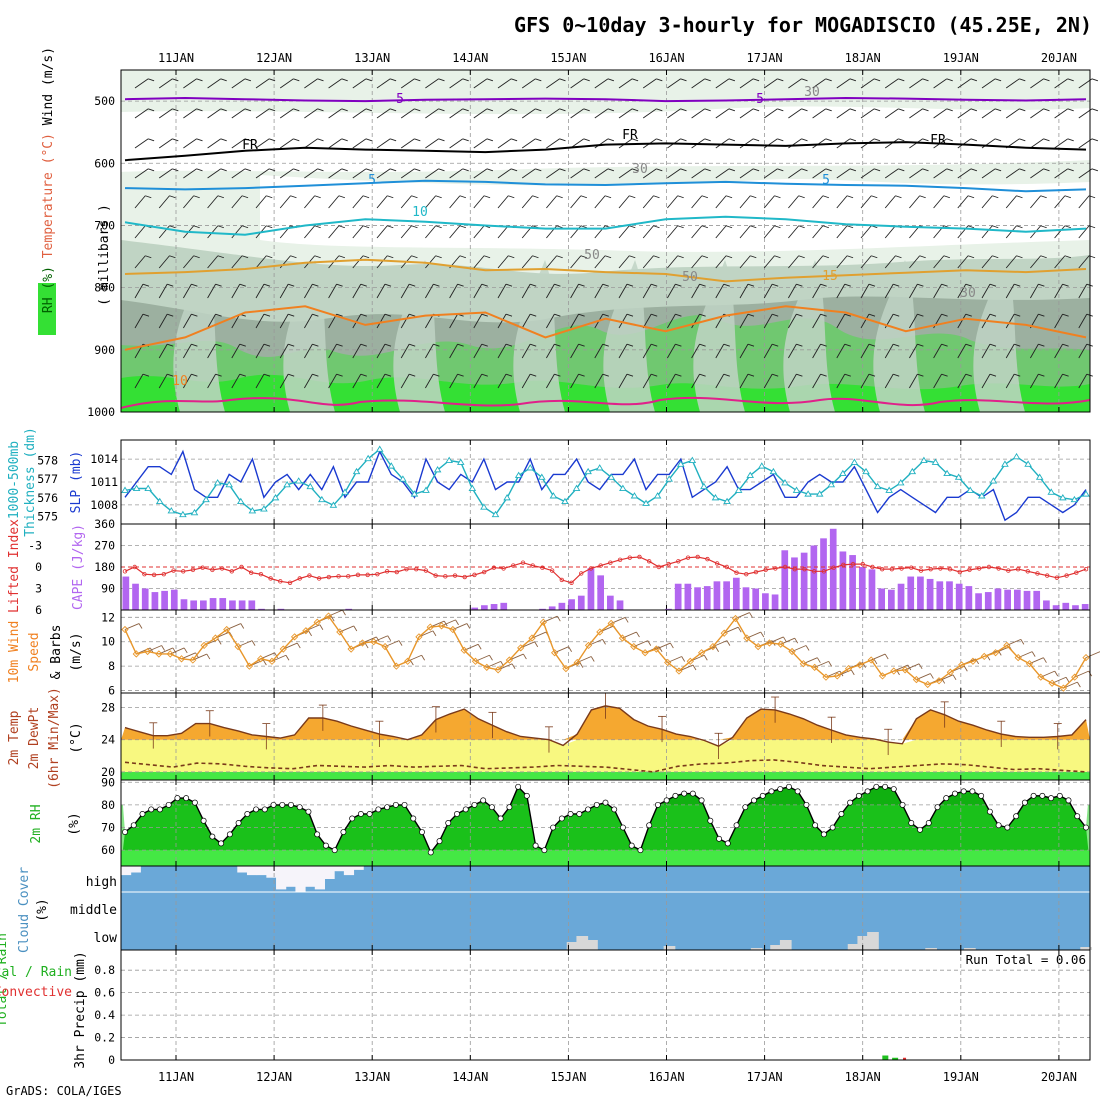 This screenshot has height=1100, width=1100. I want to click on axis-label-part: RH (%), so click(48, 289).